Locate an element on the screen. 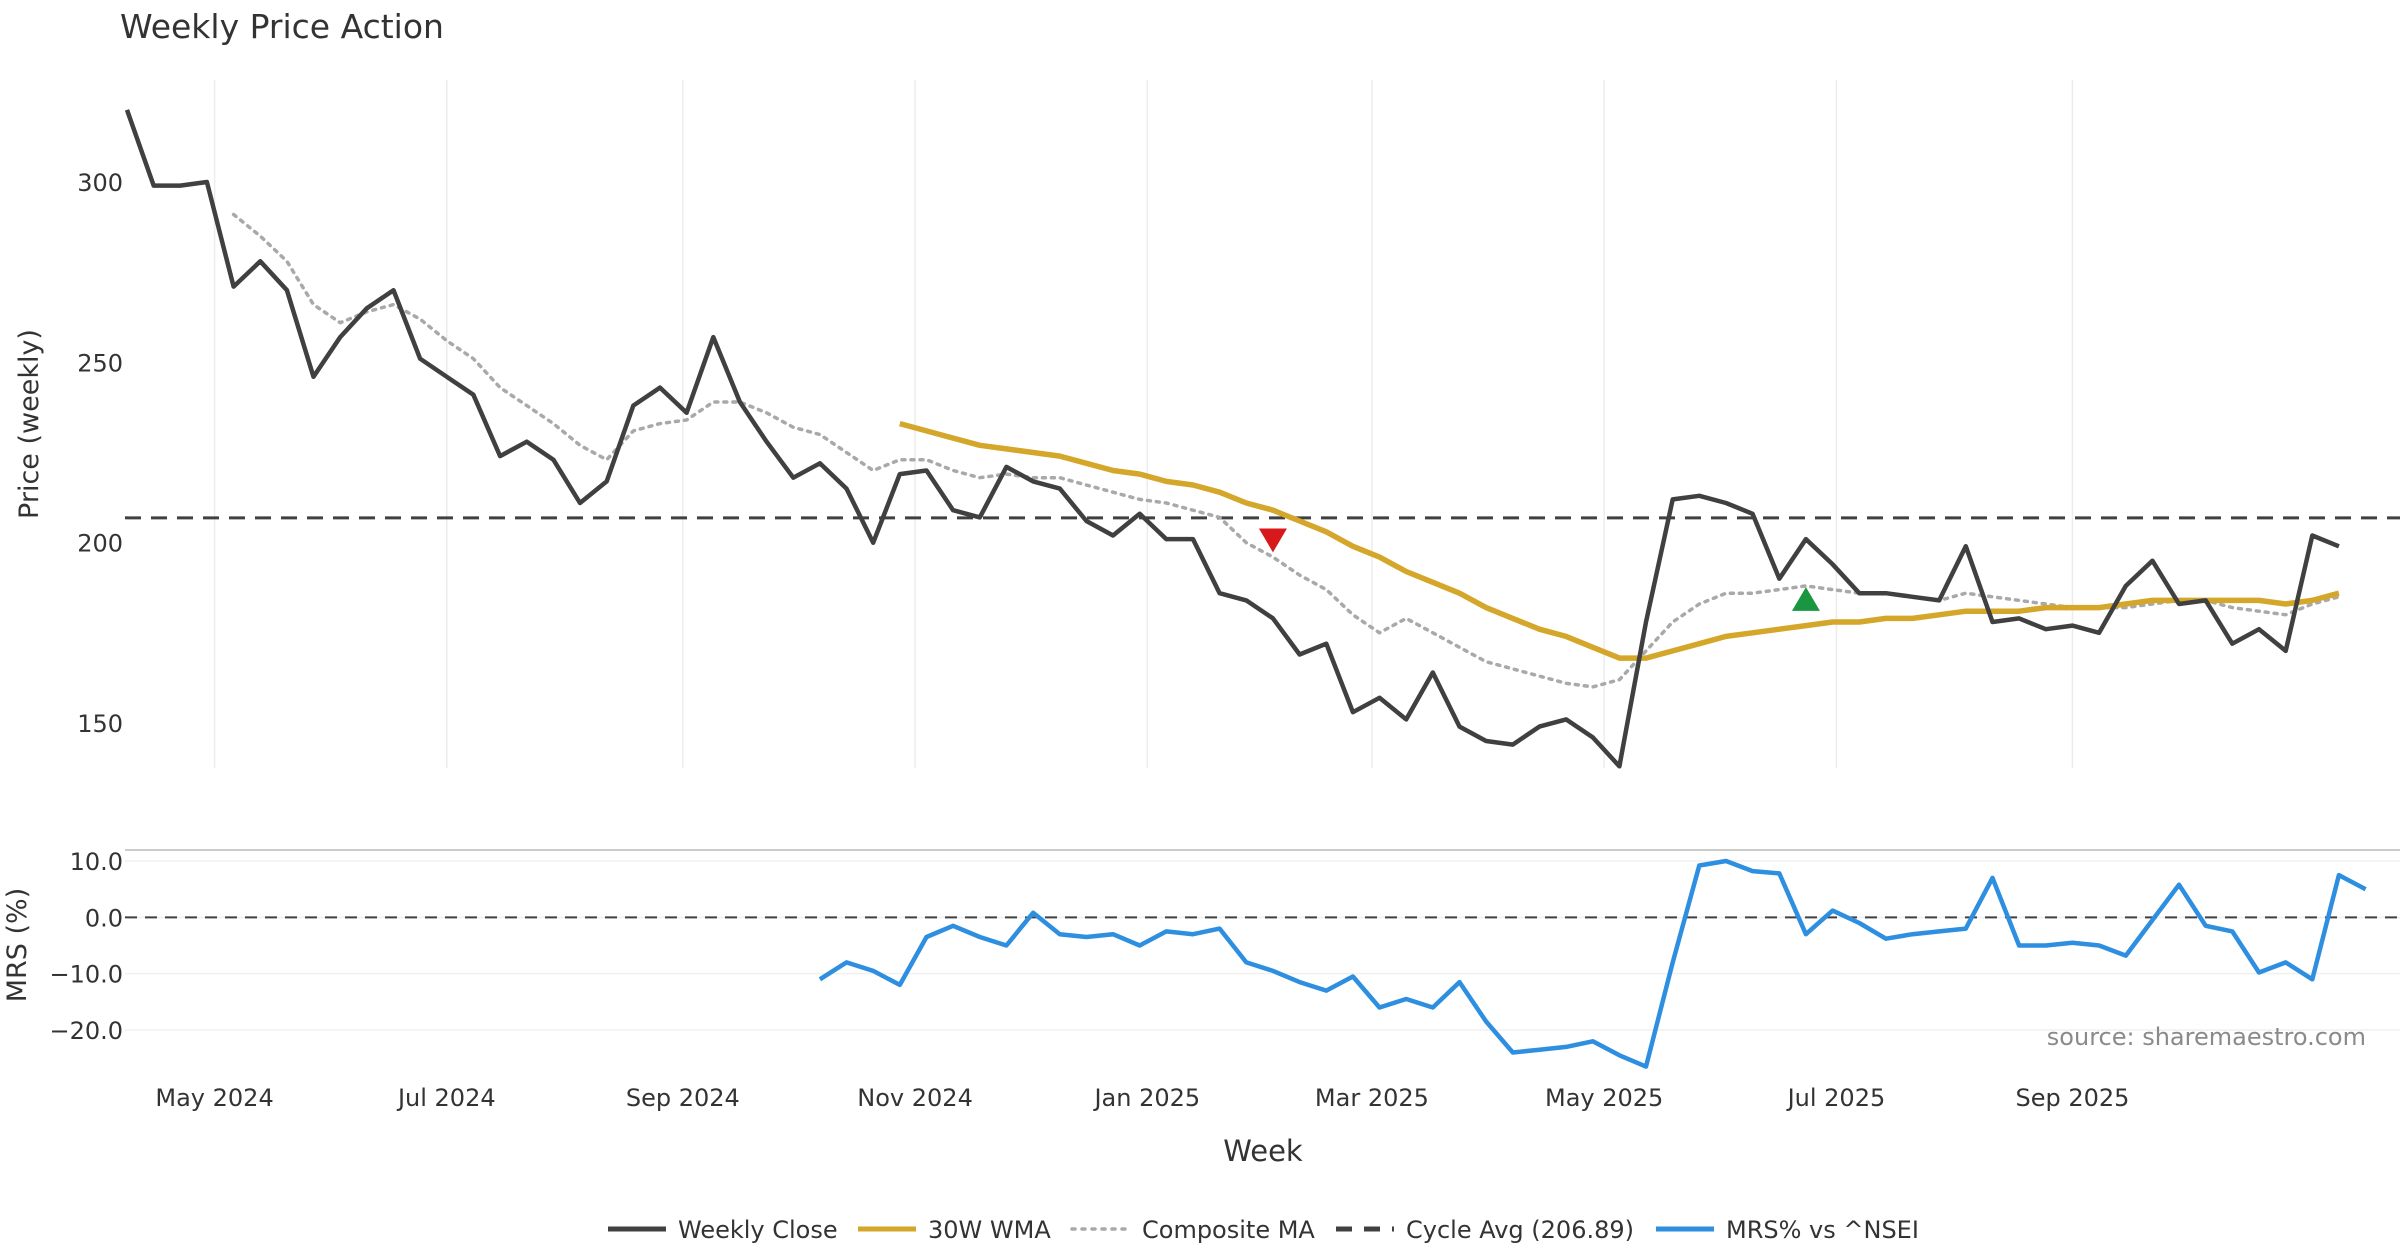 The image size is (2400, 1260). sell-signal-marker is located at coordinates (1272, 540).